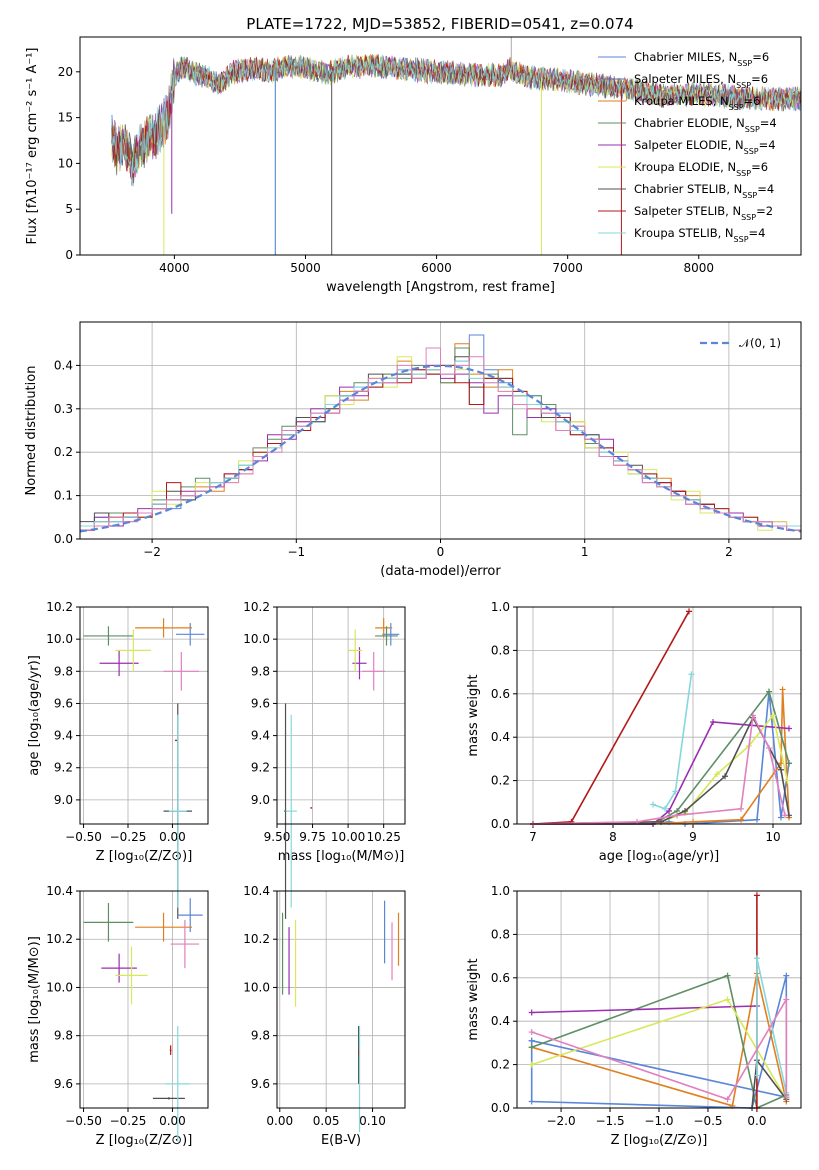 Image resolution: width=819 pixels, height=1170 pixels. I want to click on x-tick-label: 6000, so click(436, 268).